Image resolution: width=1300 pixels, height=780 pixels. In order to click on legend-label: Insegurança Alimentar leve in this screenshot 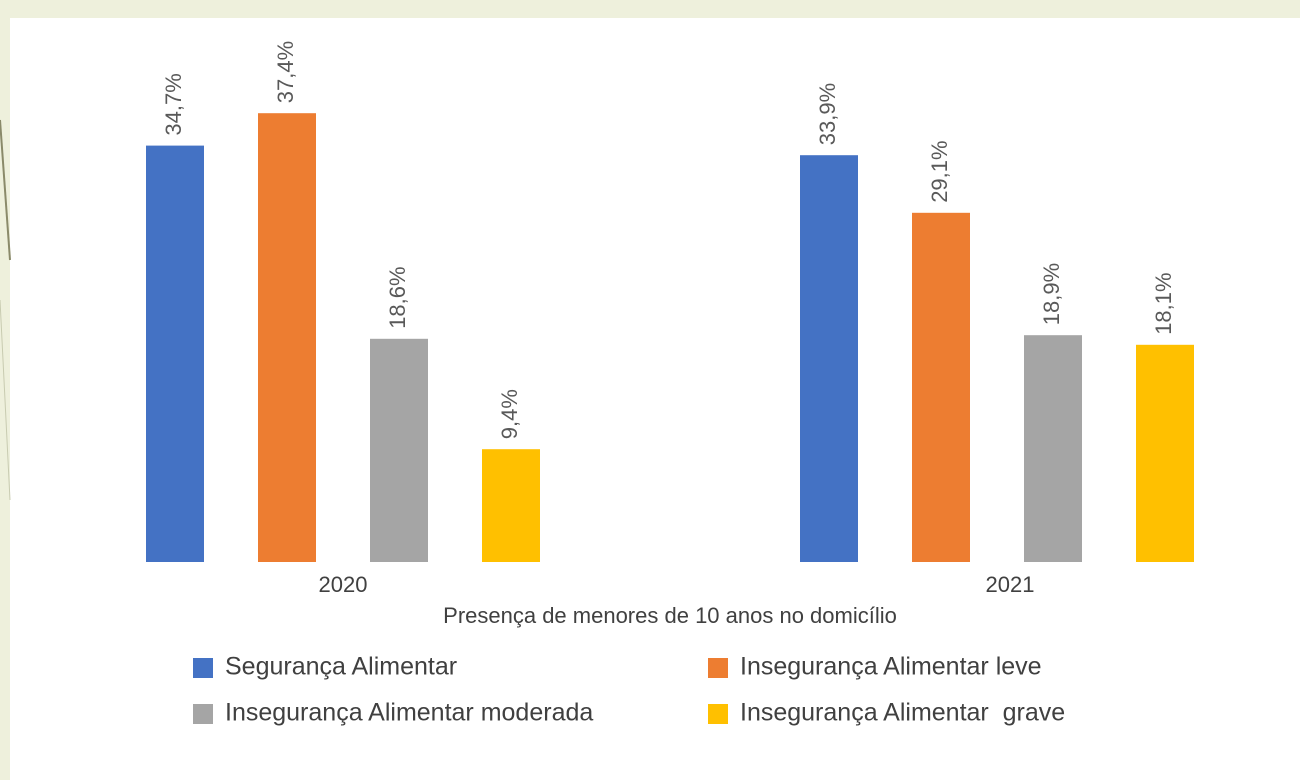, I will do `click(891, 667)`.